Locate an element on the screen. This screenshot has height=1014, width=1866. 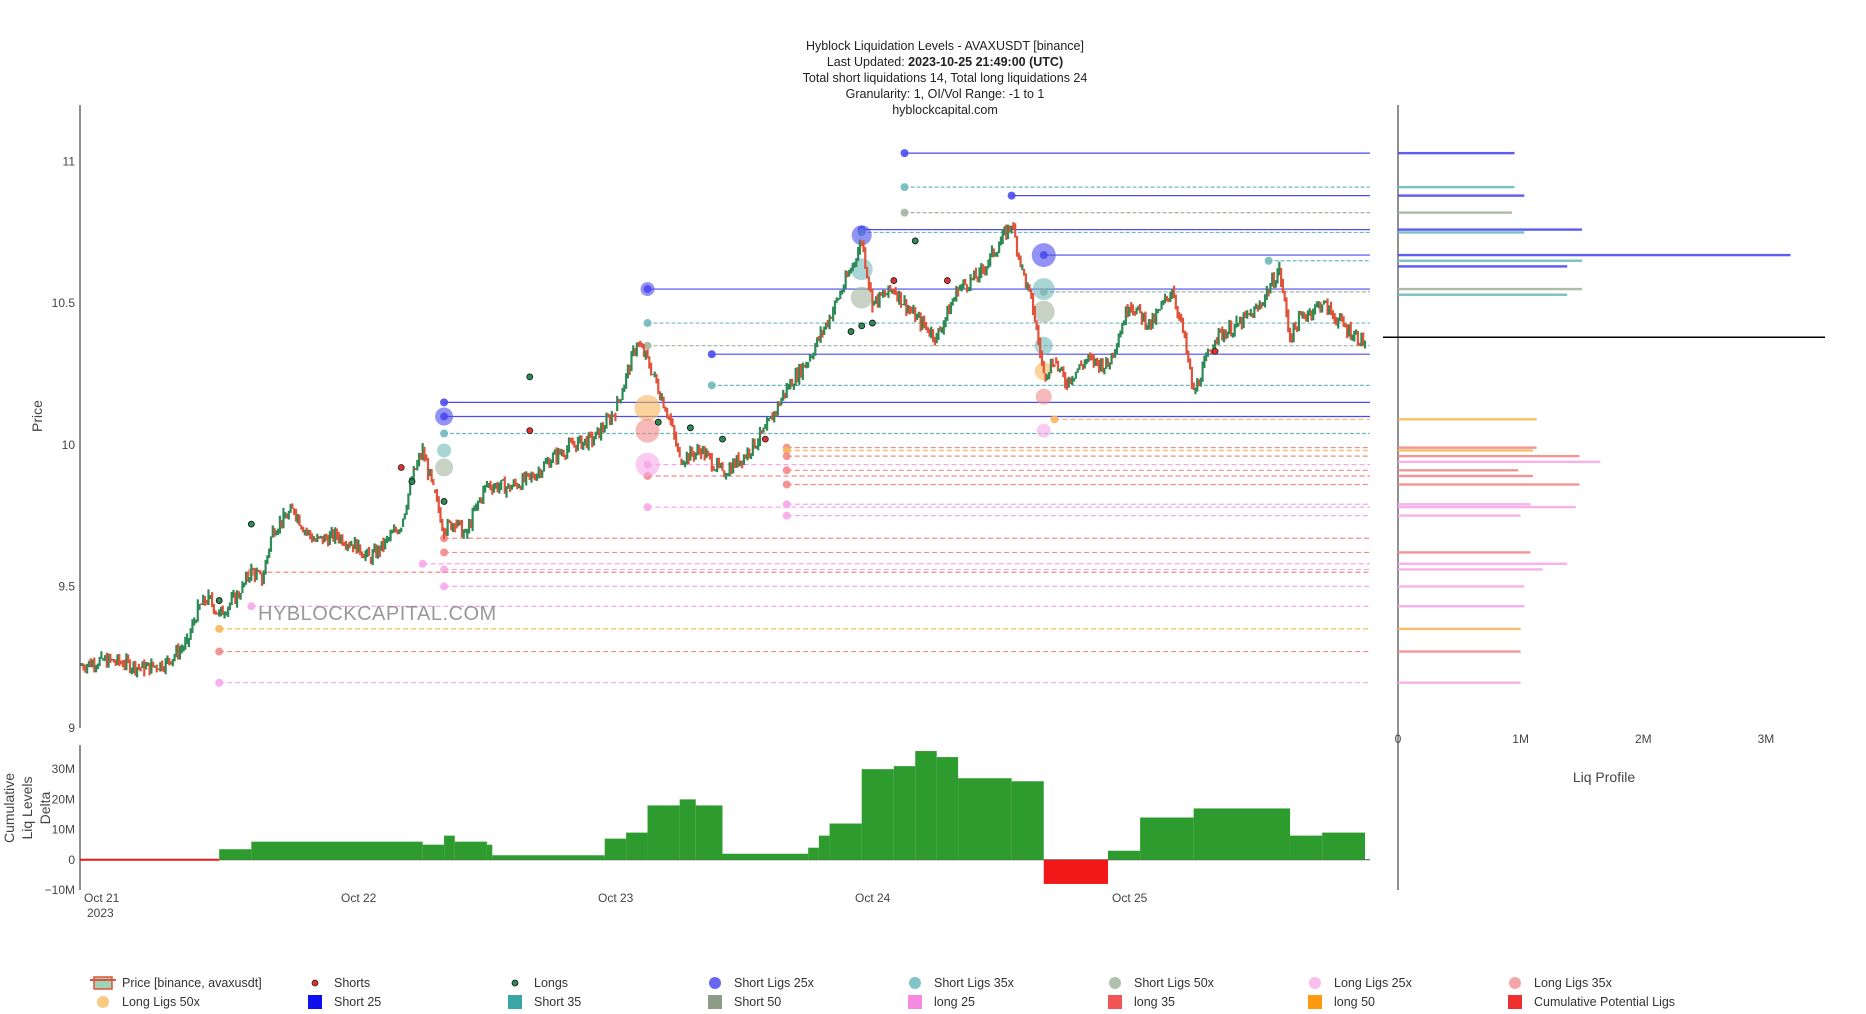
legend-label: Short Ligs 50x is located at coordinates (1174, 983).